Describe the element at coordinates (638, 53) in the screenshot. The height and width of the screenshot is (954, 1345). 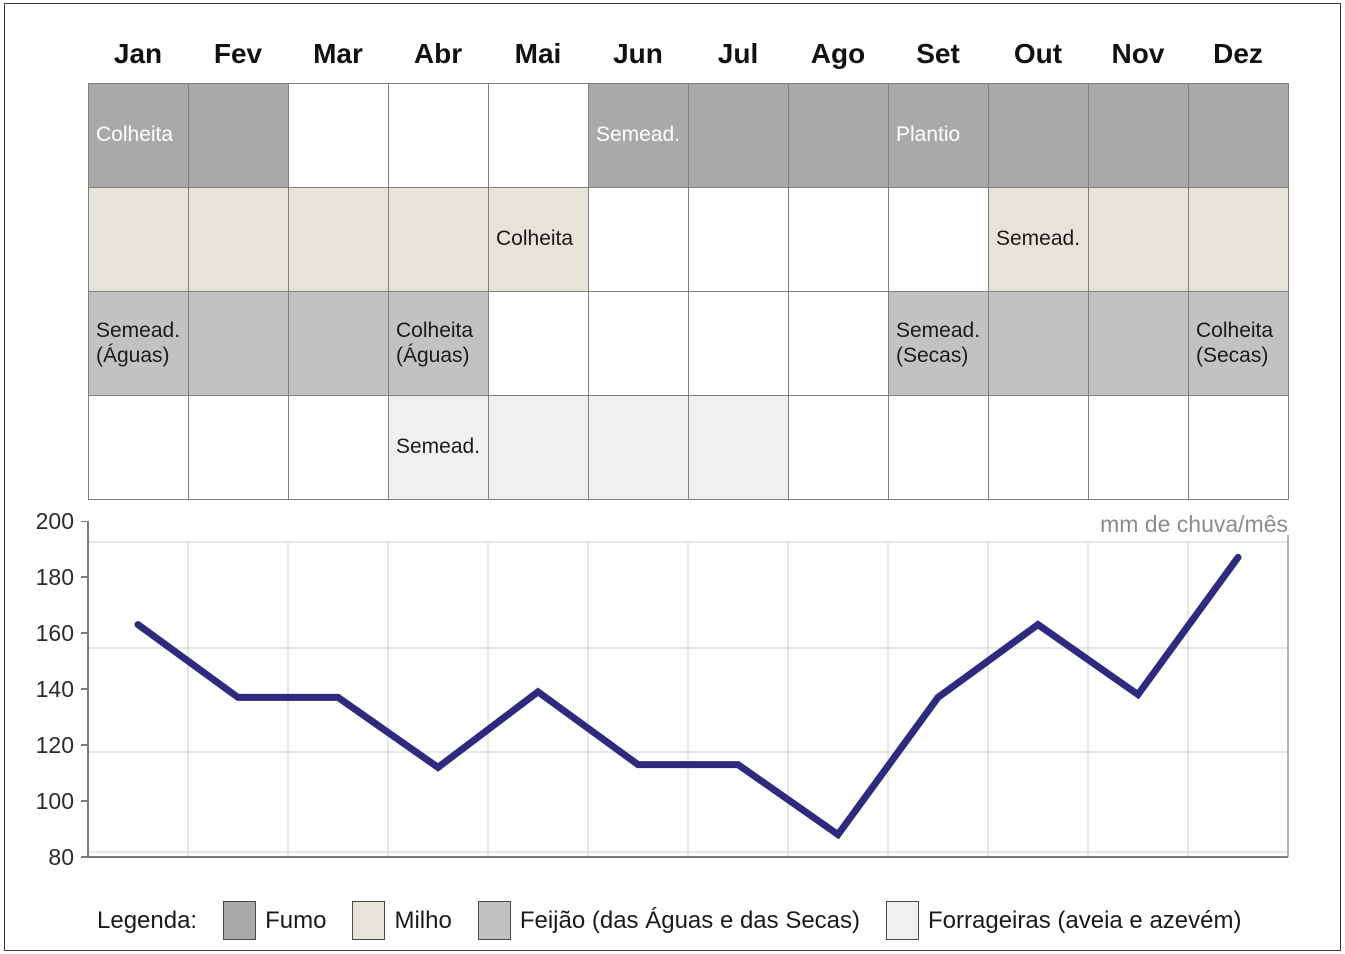
I see `month-header-jun: Jun` at that location.